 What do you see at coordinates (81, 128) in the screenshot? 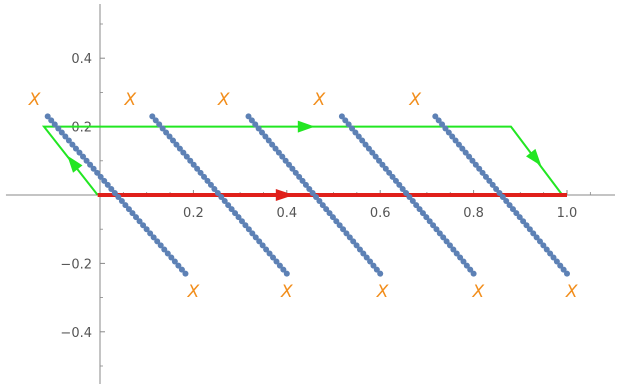
I see `y-tick-label: 0.2` at bounding box center [81, 128].